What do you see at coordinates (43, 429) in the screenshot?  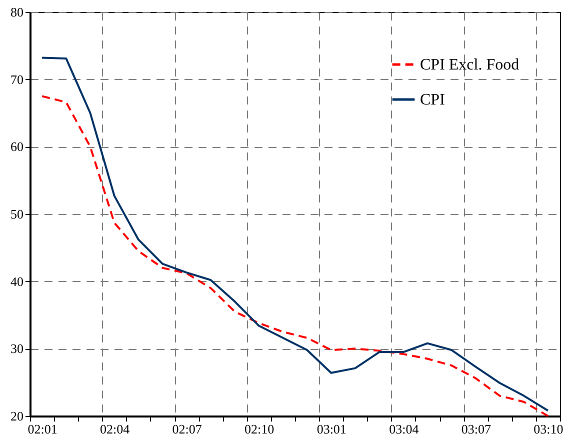 I see `x-tick-label: 02:01` at bounding box center [43, 429].